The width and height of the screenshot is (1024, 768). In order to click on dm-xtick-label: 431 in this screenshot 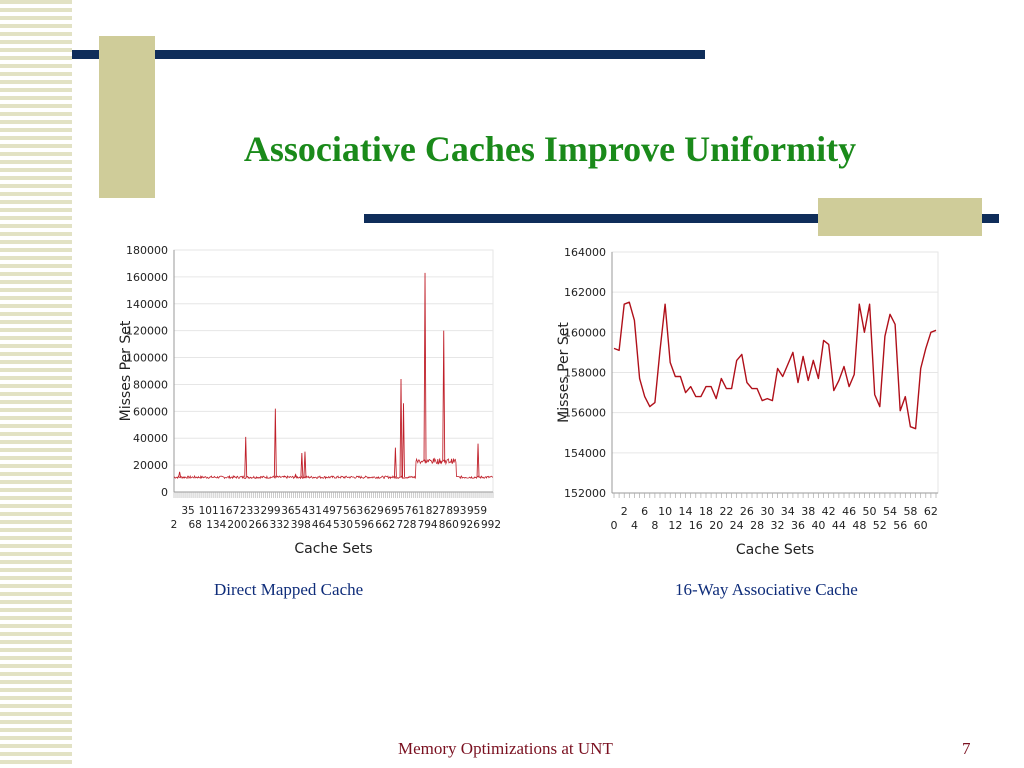, I will do `click(312, 511)`.